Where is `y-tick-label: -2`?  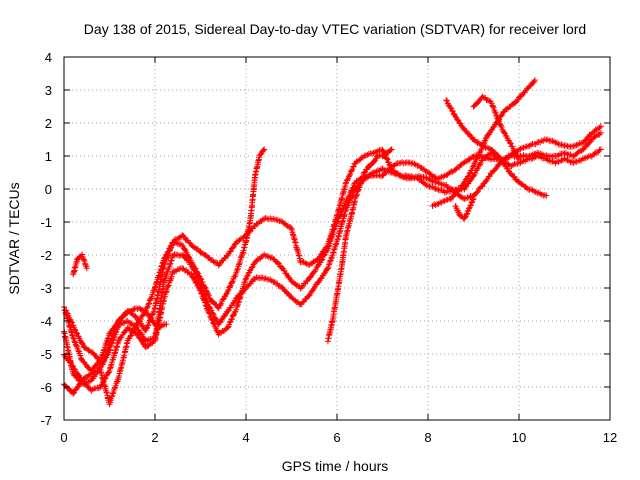 y-tick-label: -2 is located at coordinates (46, 255).